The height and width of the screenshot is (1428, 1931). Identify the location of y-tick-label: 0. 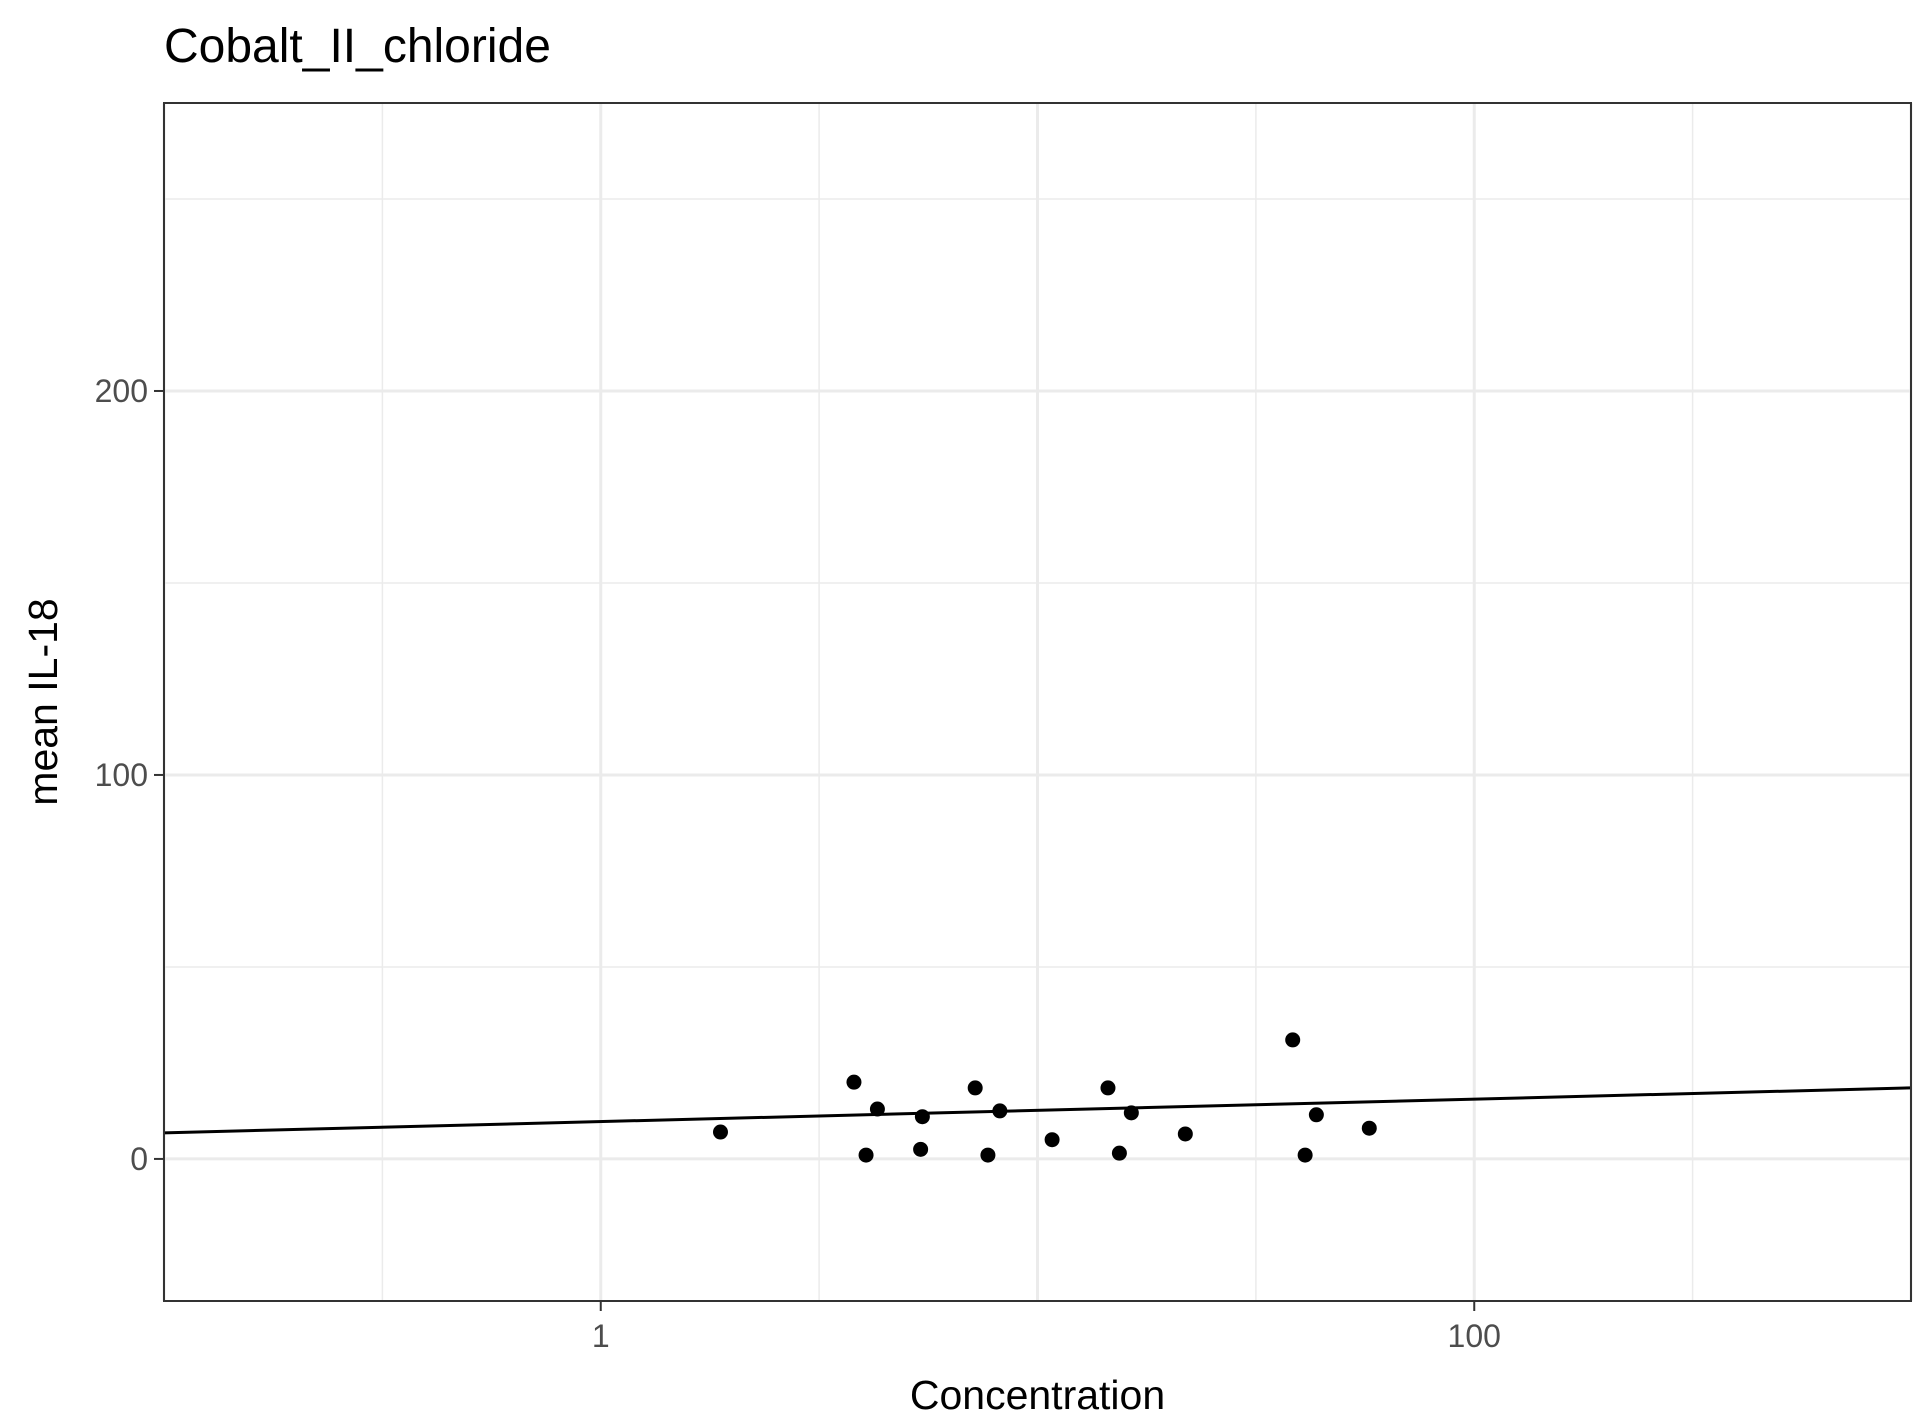
(139, 1159).